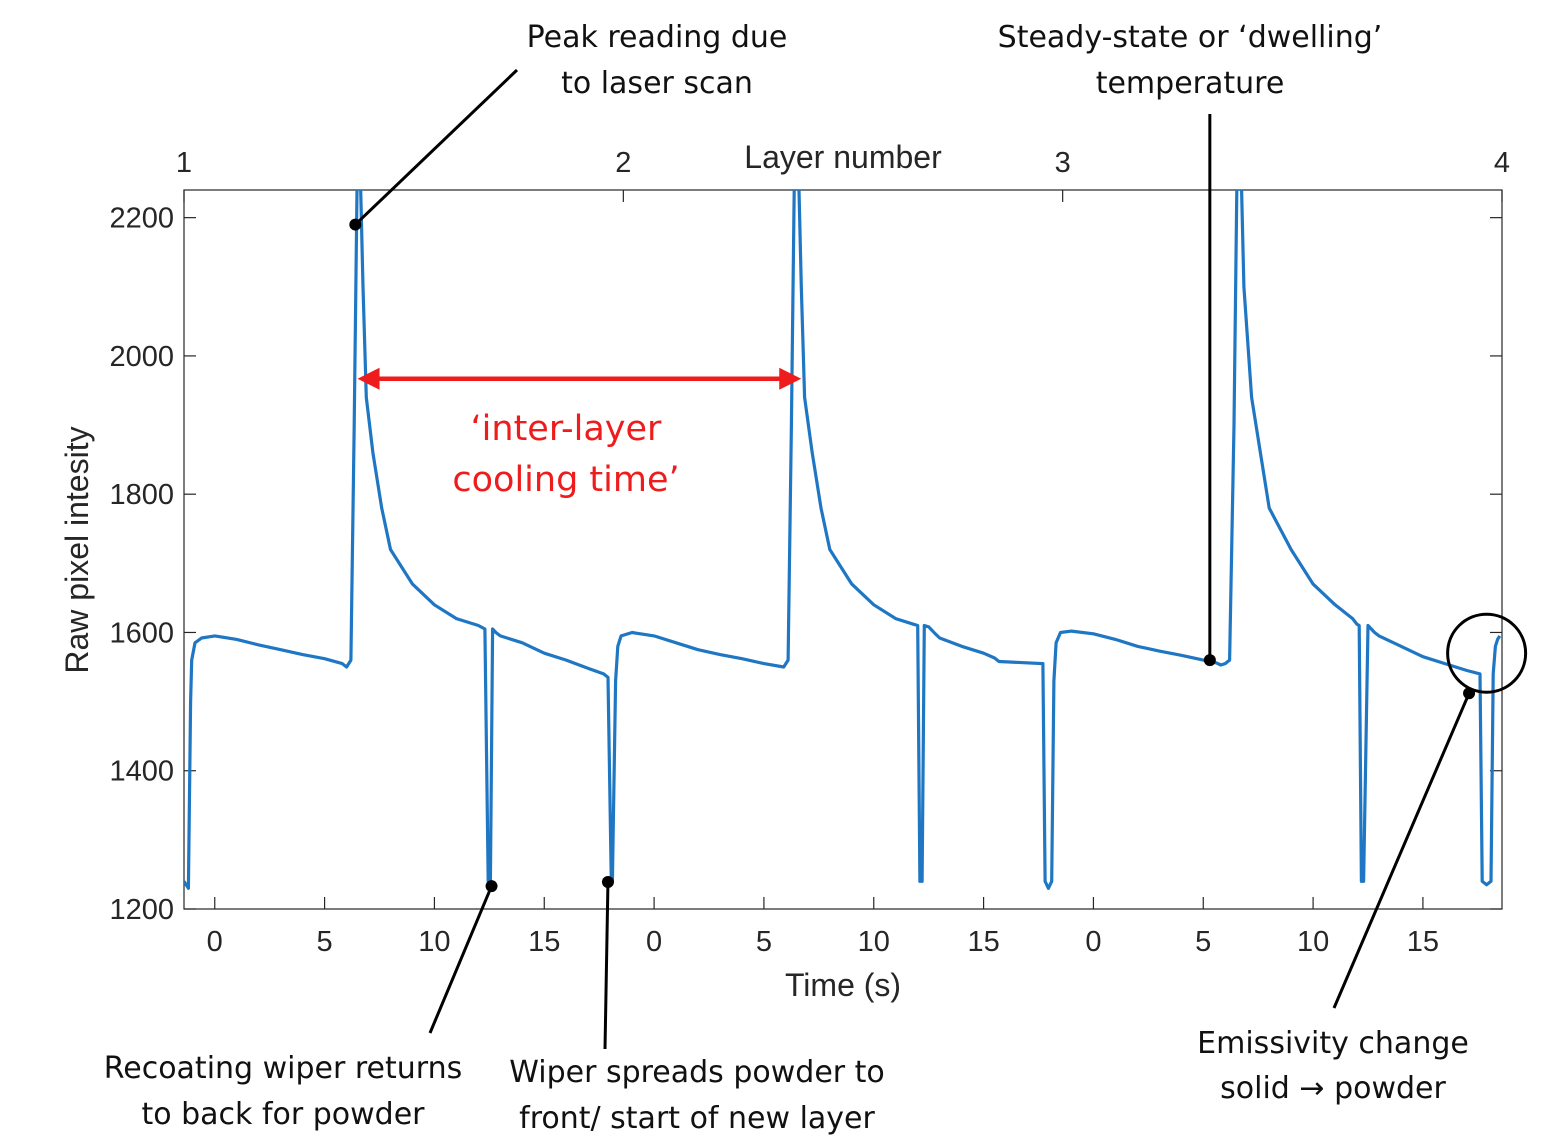  I want to click on top-tick-label: 4, so click(1502, 163).